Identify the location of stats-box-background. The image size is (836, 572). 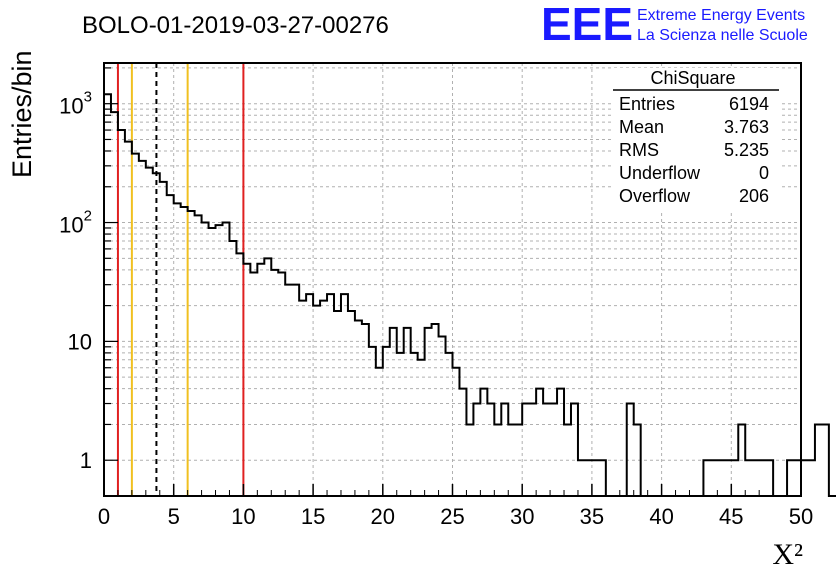
(696, 139).